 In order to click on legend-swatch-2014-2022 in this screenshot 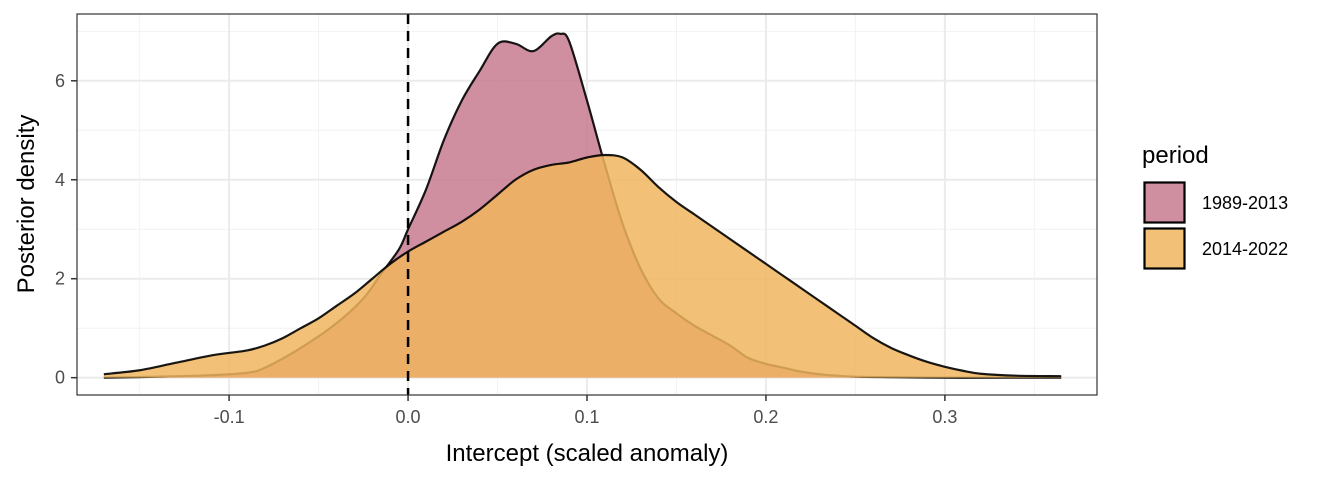, I will do `click(1164, 248)`.